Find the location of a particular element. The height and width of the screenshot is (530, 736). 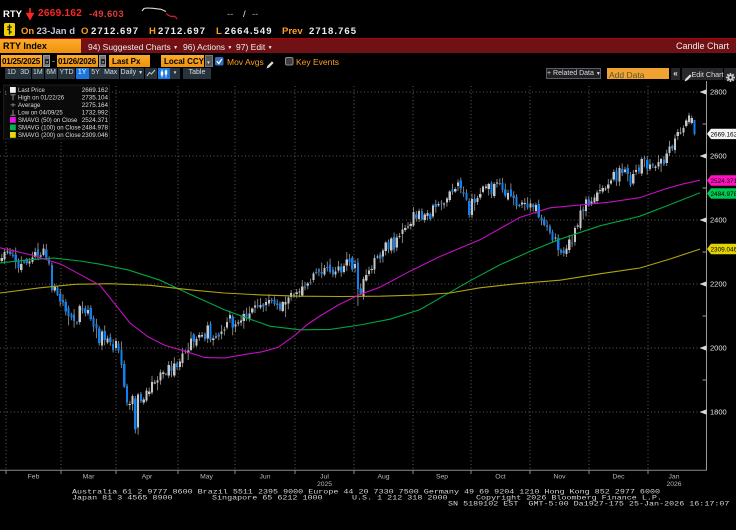

svg-text: 2800 is located at coordinates (718, 92).